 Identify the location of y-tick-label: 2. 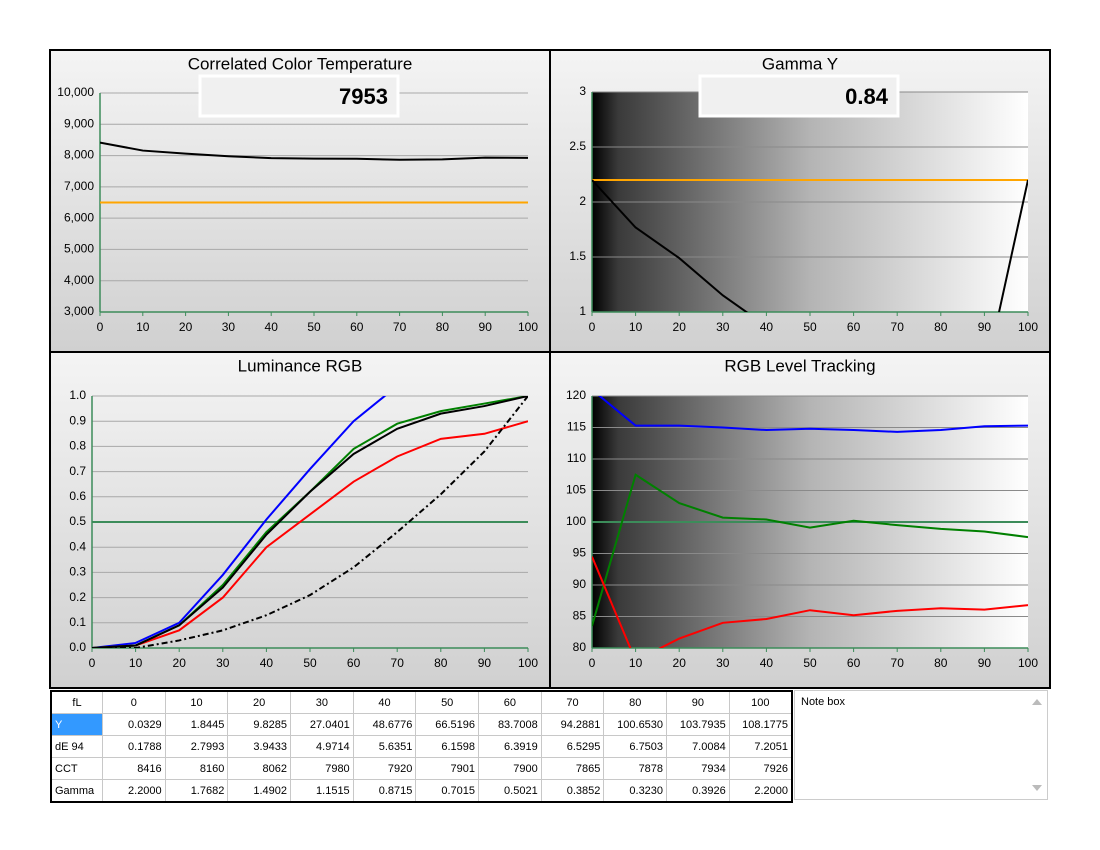
(582, 201).